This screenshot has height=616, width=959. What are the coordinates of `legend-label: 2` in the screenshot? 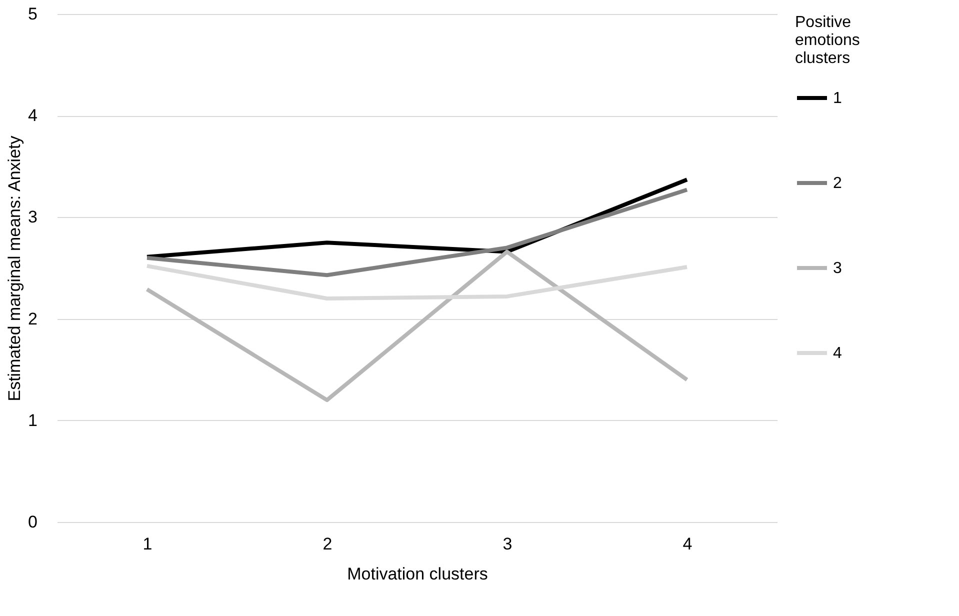 It's located at (837, 183).